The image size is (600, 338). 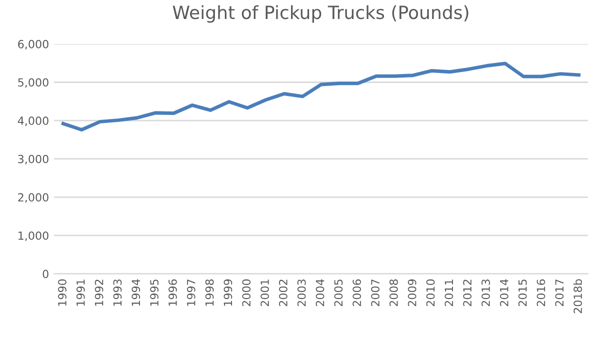 I want to click on x-tick-label: 2012, so click(x=467, y=293).